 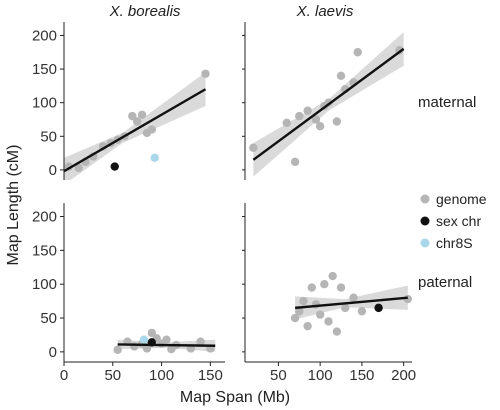 I want to click on legend-item-sex-chr: sex chr, so click(x=450, y=221).